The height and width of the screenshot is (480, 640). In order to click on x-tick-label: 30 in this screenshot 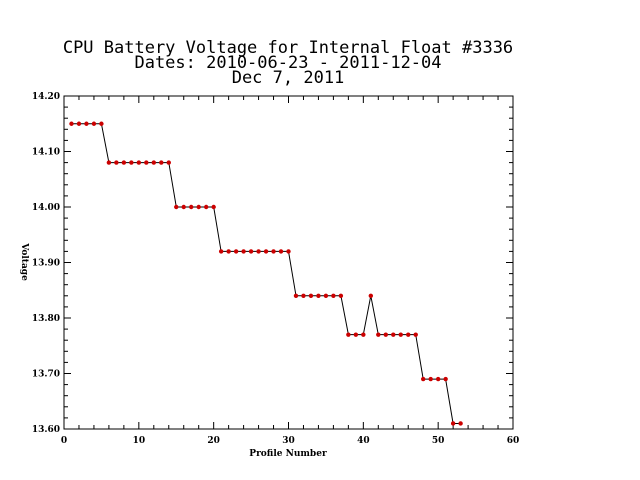, I will do `click(288, 441)`.